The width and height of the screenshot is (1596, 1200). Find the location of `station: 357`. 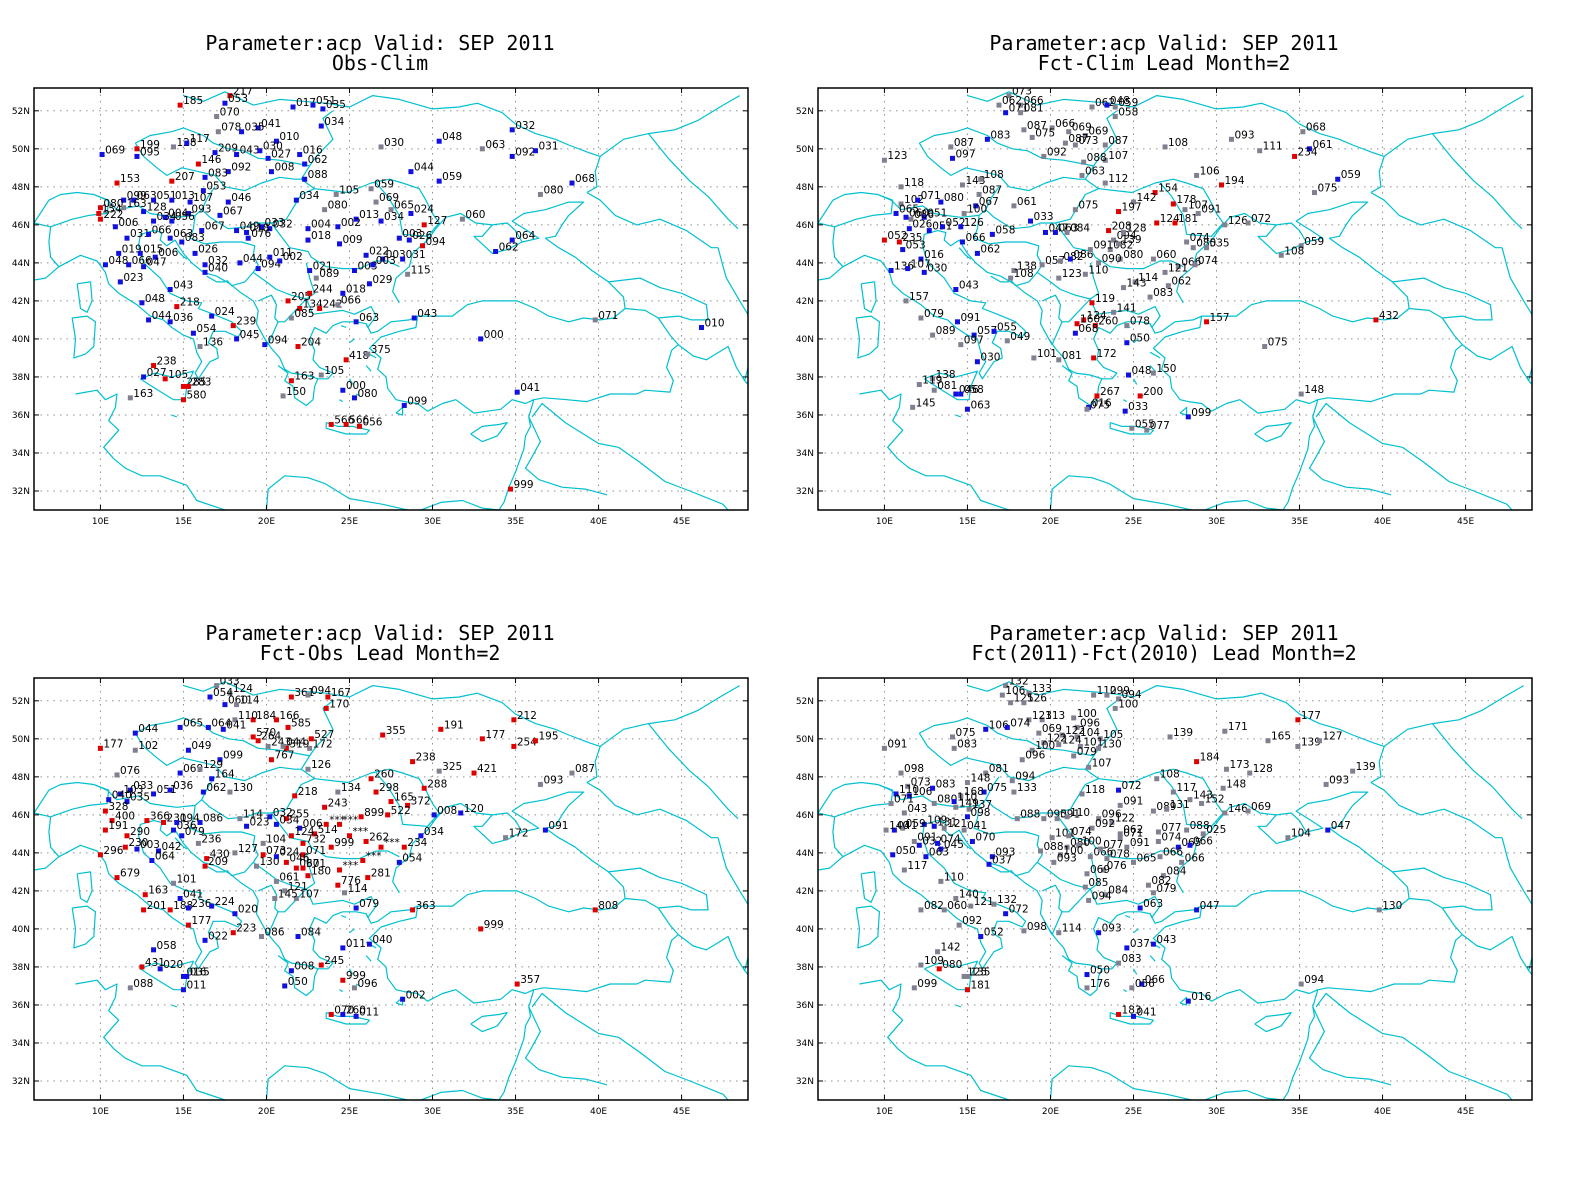

station: 357 is located at coordinates (527, 980).